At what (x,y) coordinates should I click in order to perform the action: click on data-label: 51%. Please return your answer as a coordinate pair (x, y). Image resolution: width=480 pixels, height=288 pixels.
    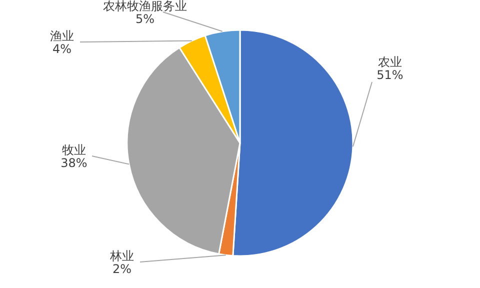
    Looking at the image, I should click on (390, 75).